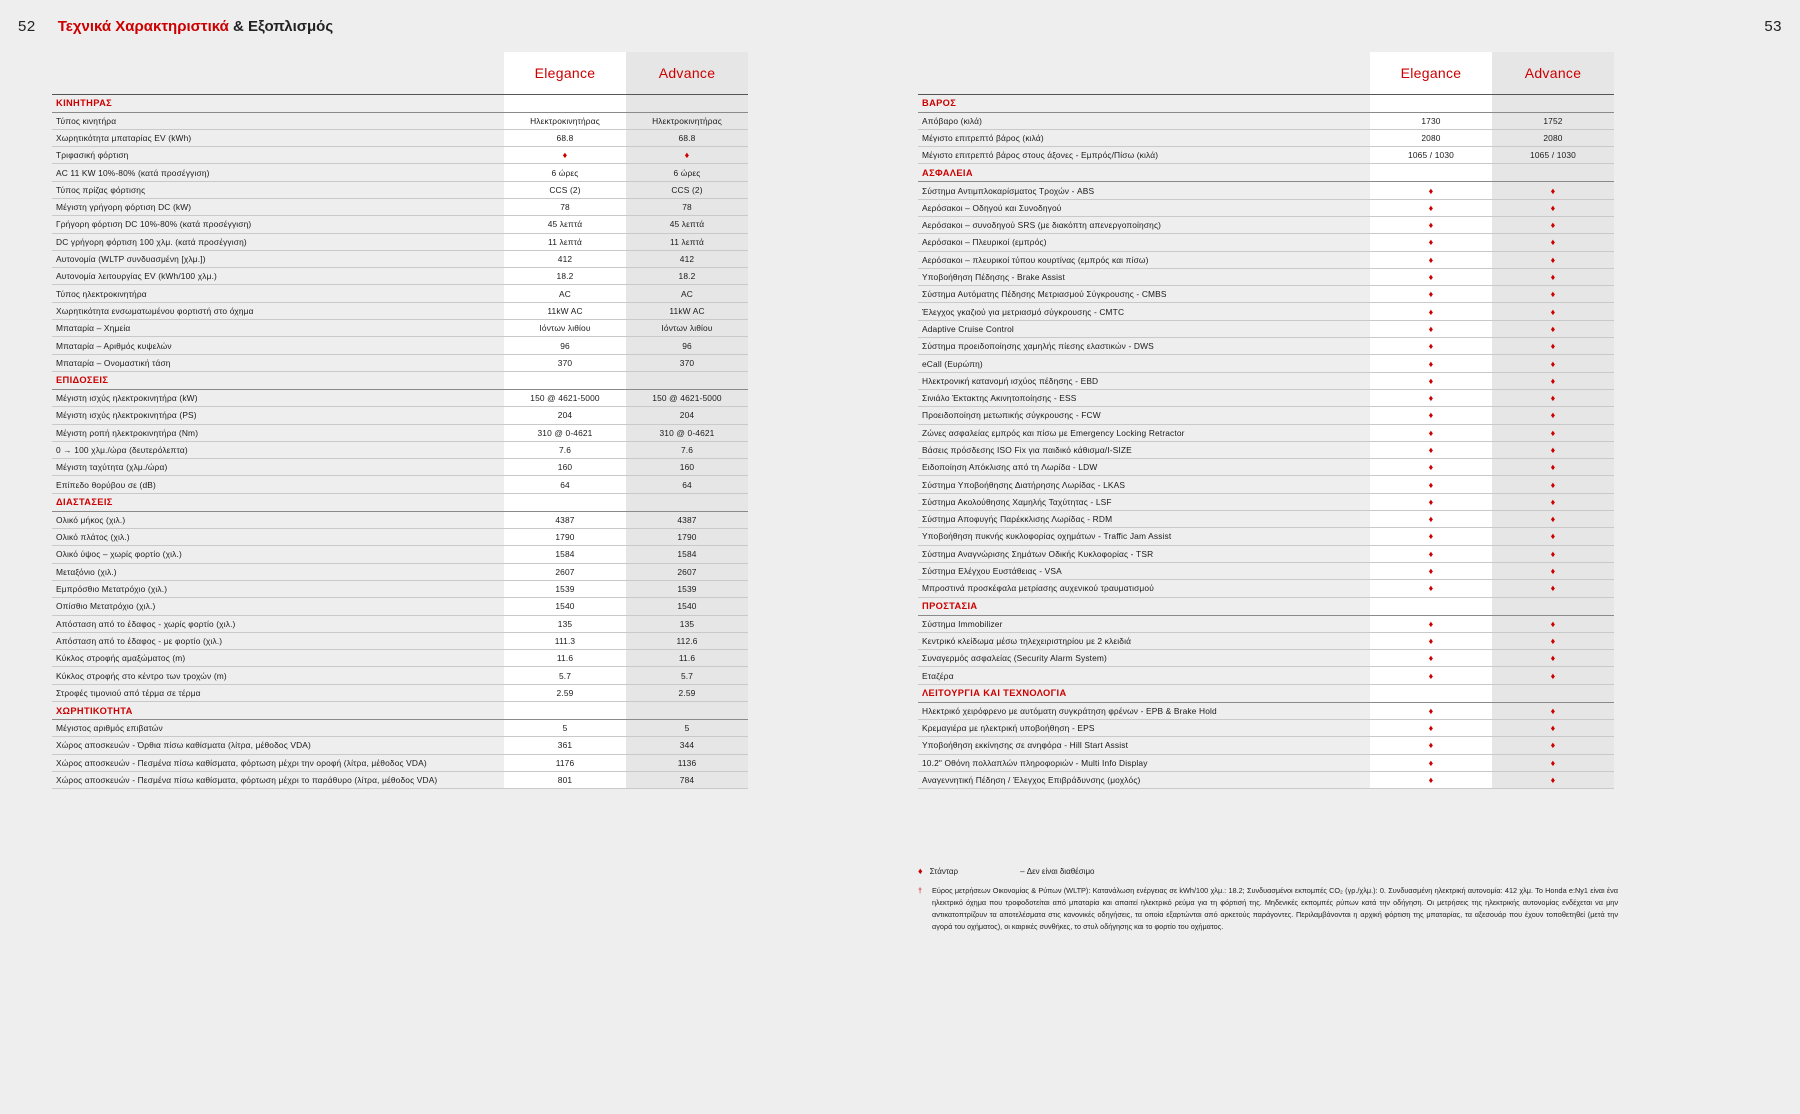 This screenshot has height=1114, width=1800. I want to click on section-title: ΠΡΟΣΤΑΣΙΑ, so click(1144, 606).